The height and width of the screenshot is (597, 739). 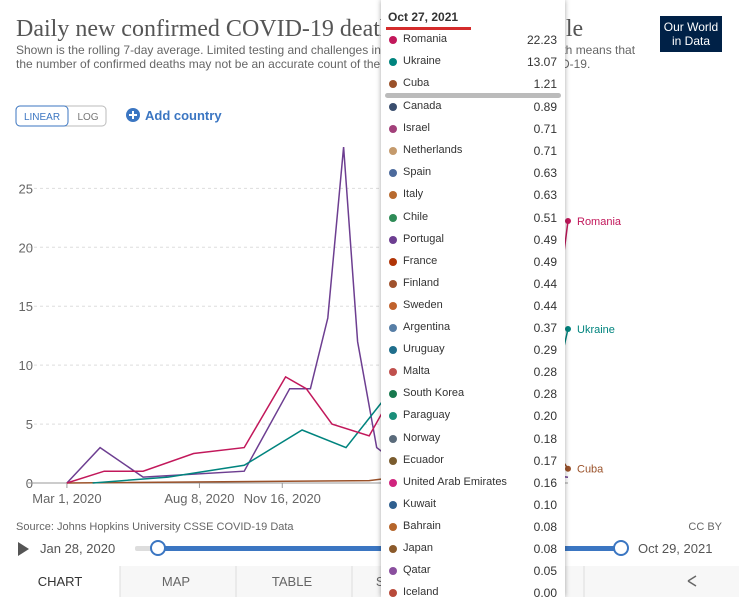 I want to click on row-name: Japan, so click(x=418, y=548).